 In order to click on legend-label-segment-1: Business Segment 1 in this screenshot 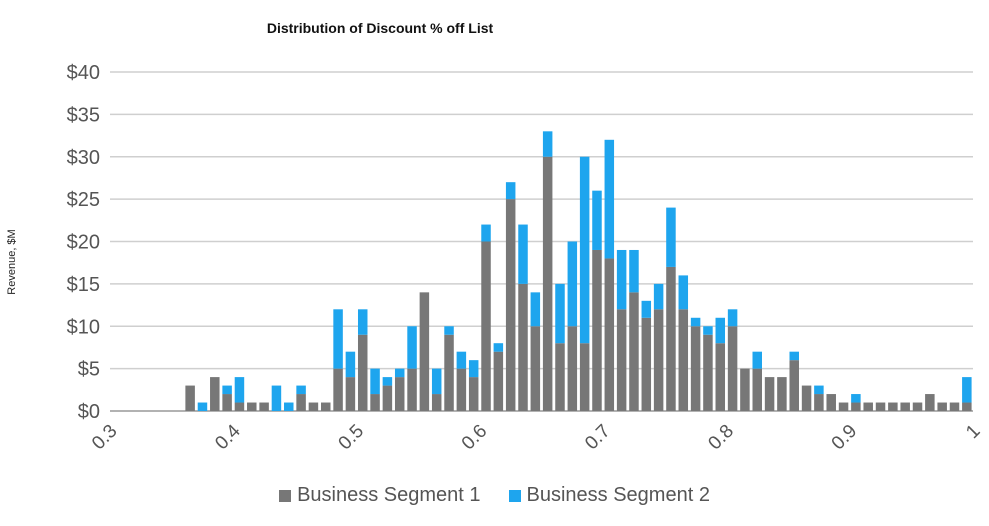, I will do `click(389, 495)`.